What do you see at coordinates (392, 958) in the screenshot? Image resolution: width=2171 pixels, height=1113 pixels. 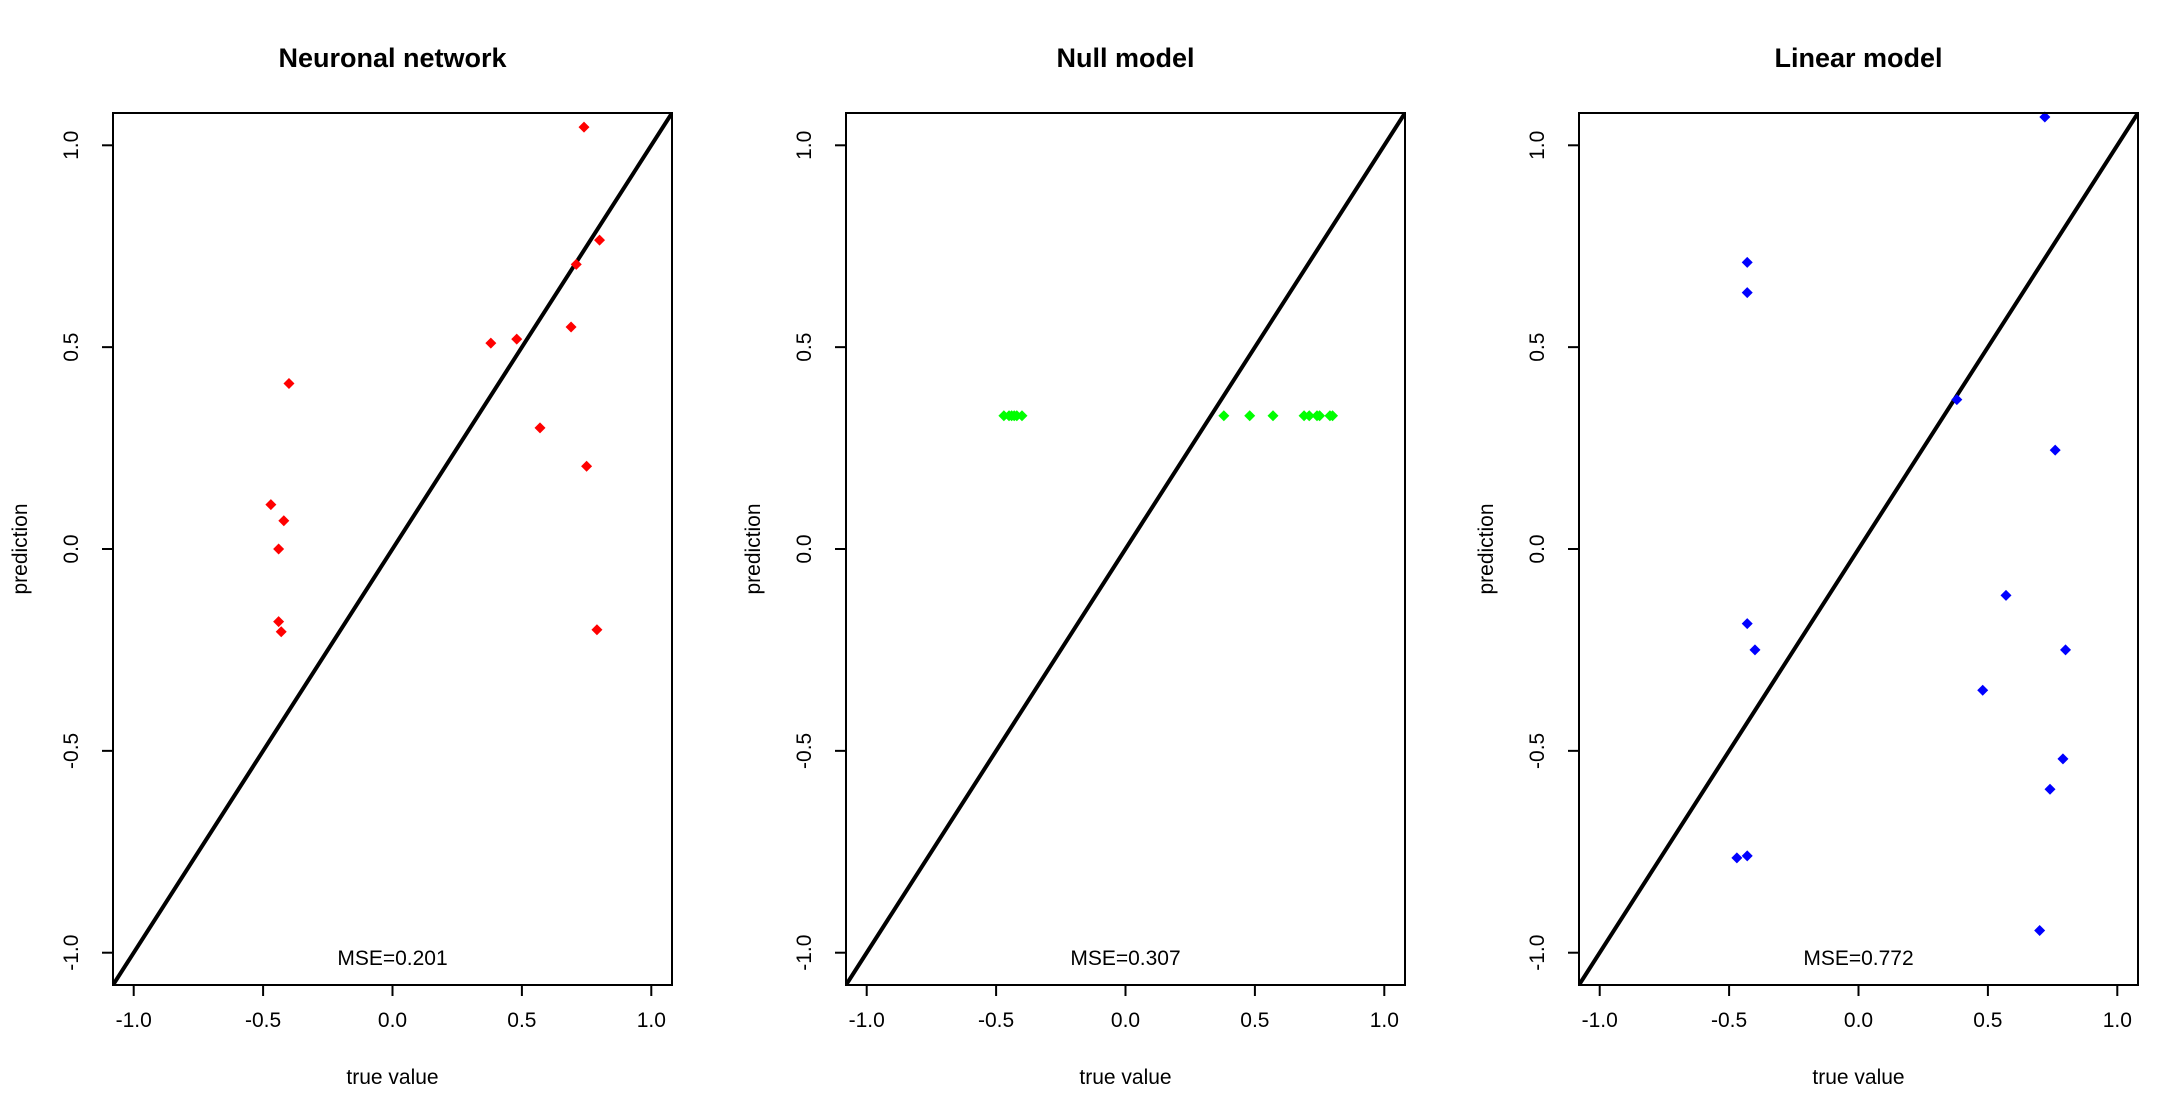 I see `mse-annotation: MSE=0.201` at bounding box center [392, 958].